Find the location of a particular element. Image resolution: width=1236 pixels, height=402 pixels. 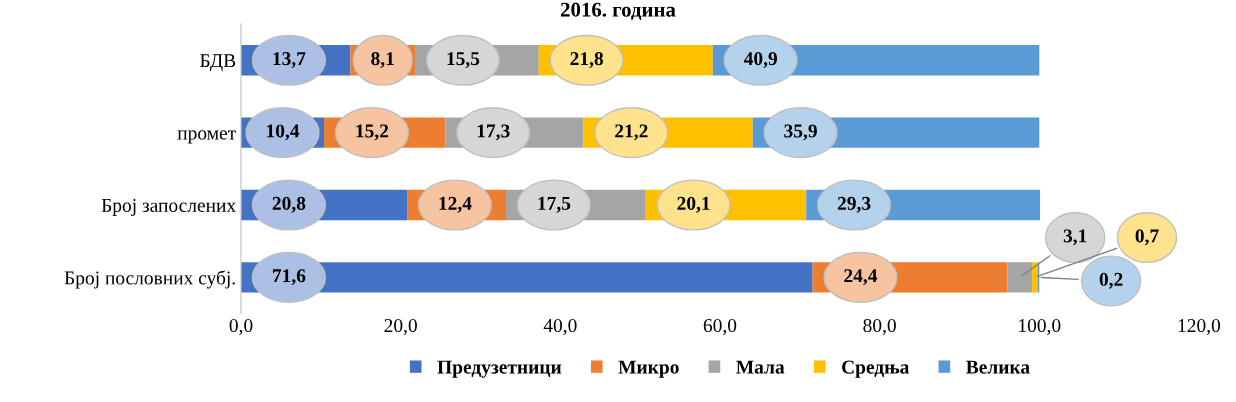

x-tick-label: 60,0 is located at coordinates (720, 326).